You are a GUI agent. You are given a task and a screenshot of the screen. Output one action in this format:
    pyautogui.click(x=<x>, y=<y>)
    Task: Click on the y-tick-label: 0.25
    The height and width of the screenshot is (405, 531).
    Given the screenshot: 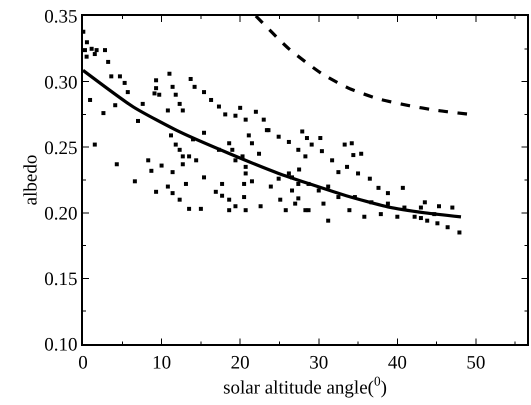 What is the action you would take?
    pyautogui.click(x=61, y=148)
    